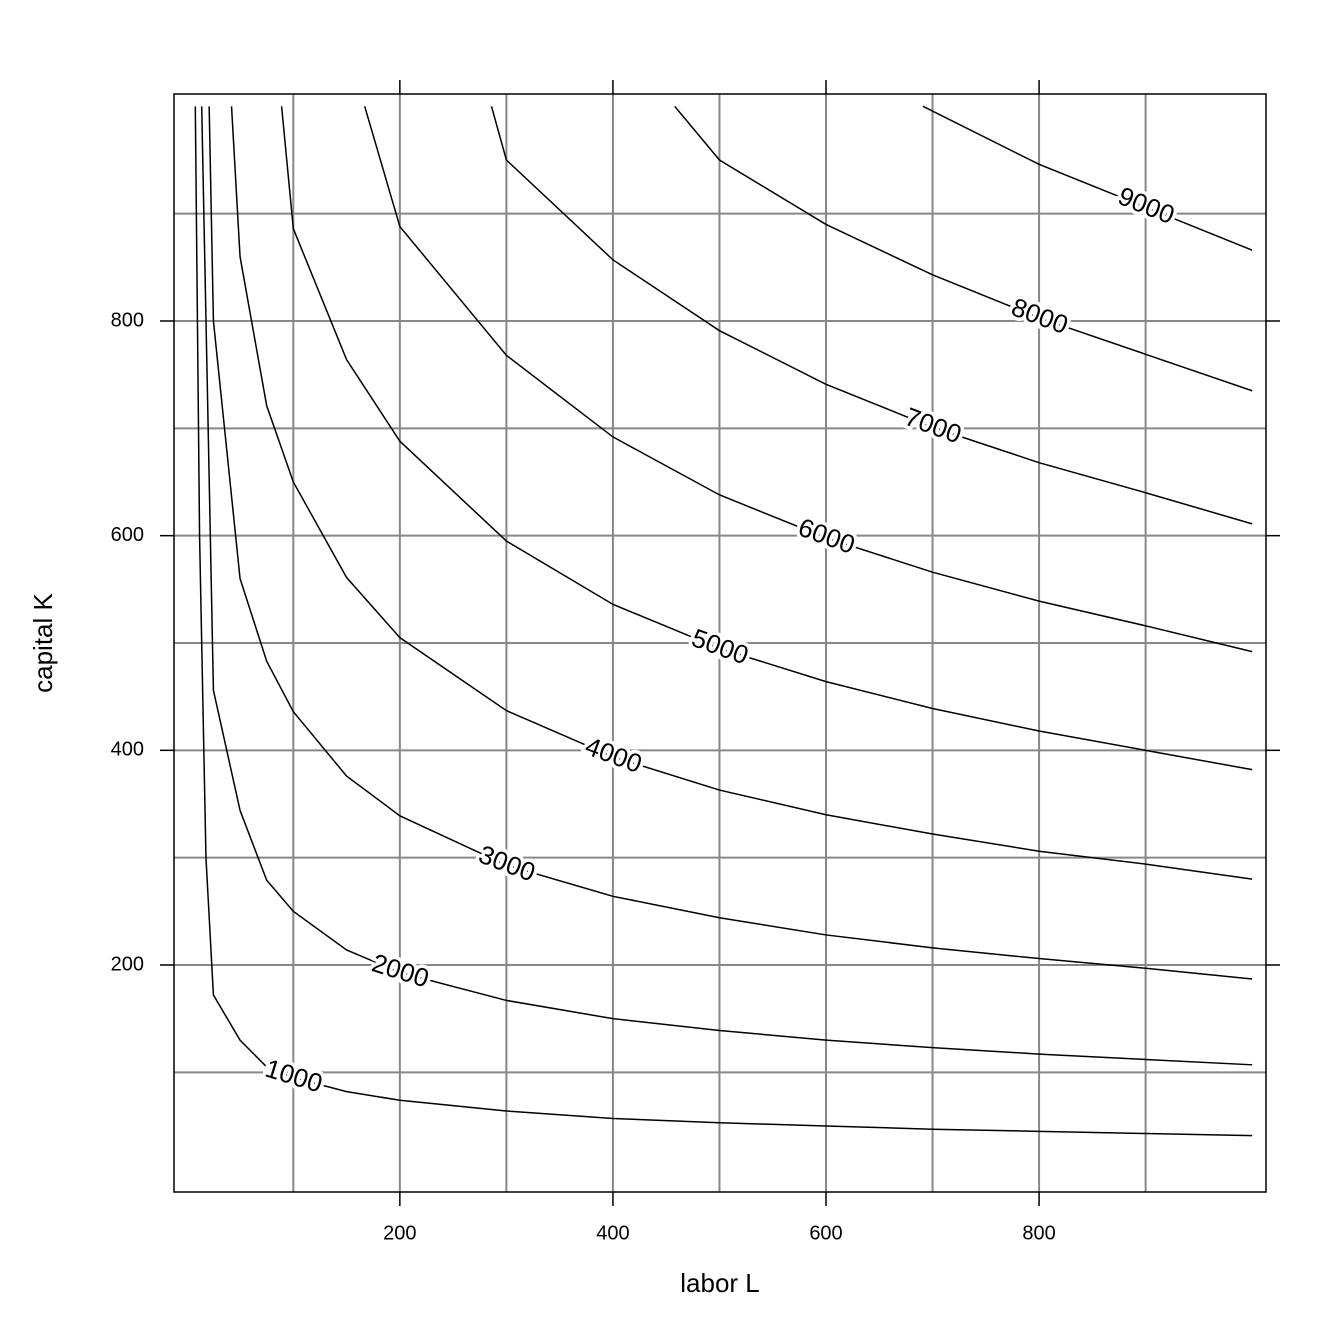 This screenshot has width=1344, height=1344. Describe the element at coordinates (825, 1233) in the screenshot. I see `x-tick-label: 600` at that location.